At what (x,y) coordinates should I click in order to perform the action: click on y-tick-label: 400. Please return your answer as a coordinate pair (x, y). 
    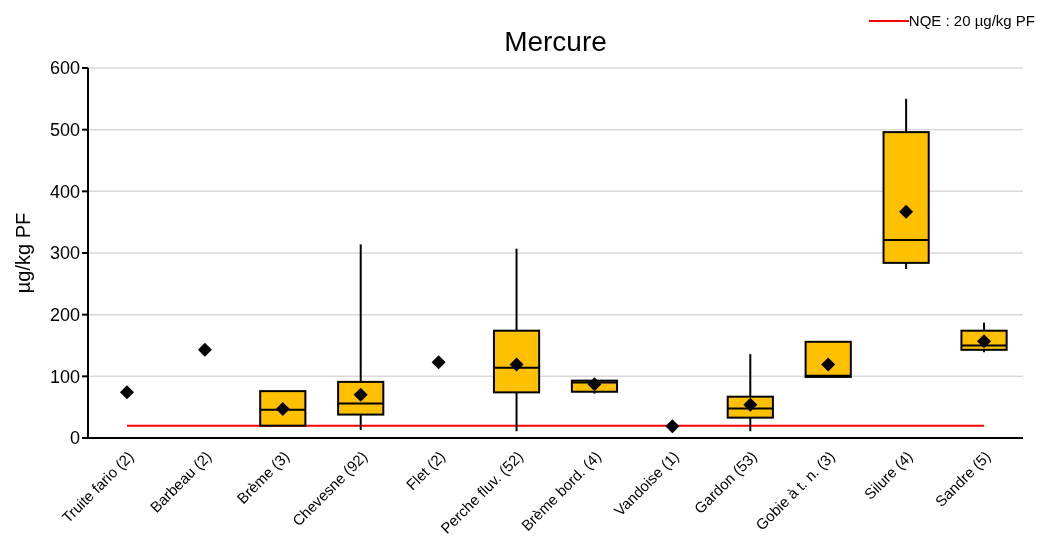
    Looking at the image, I should click on (64, 191).